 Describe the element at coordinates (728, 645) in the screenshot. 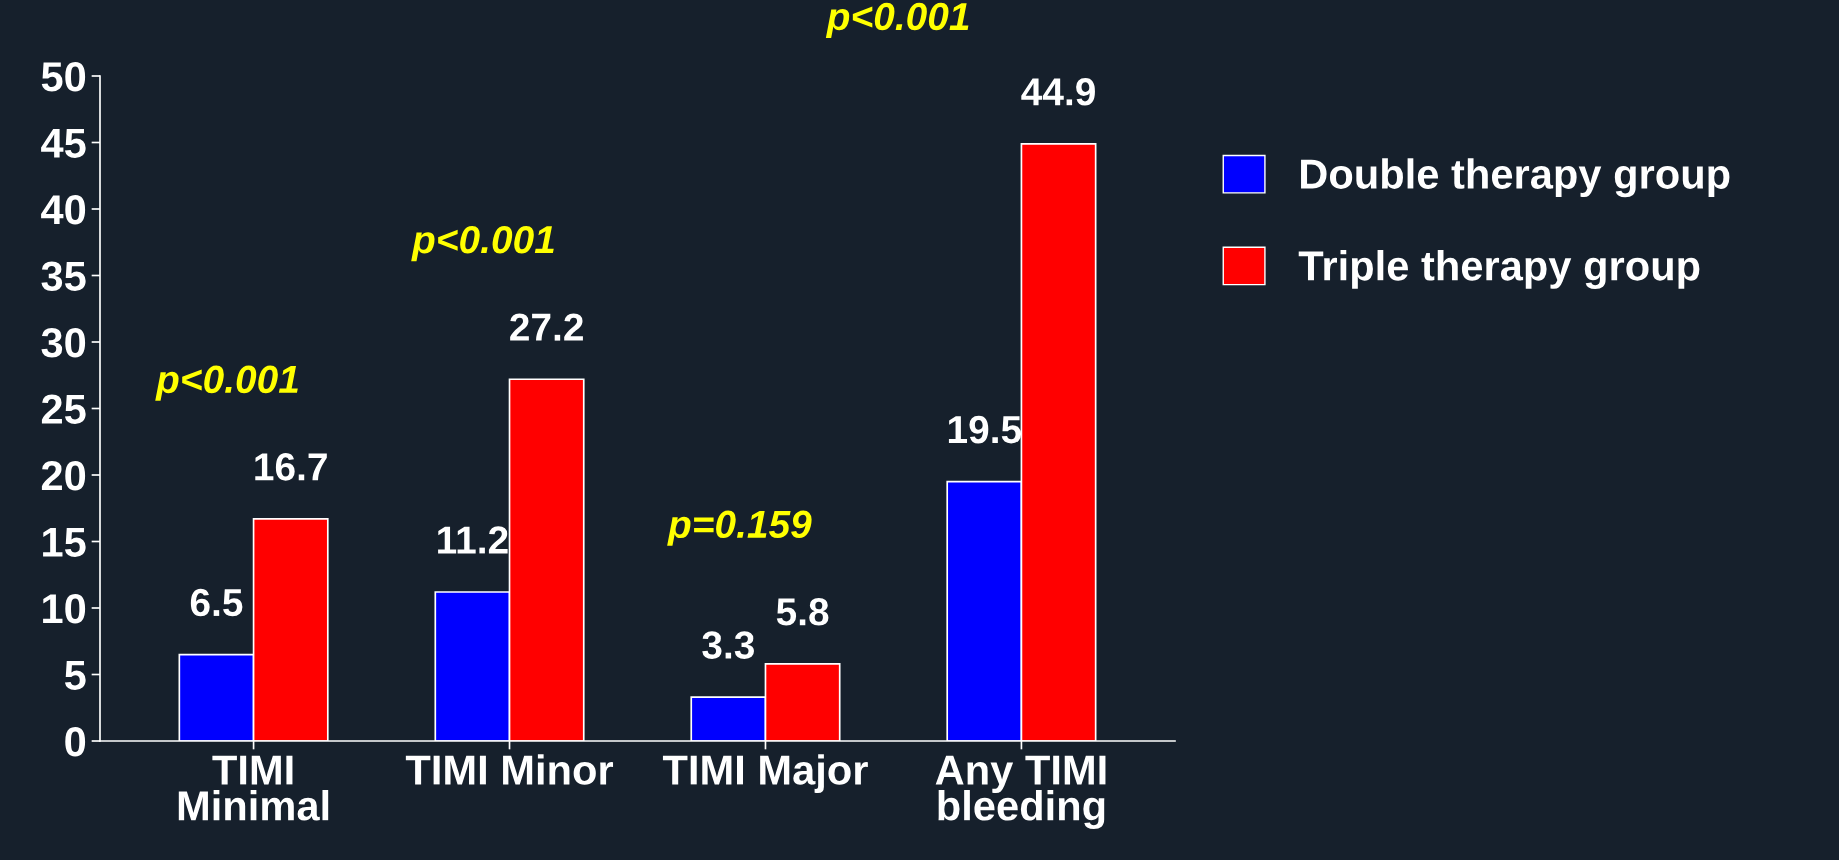

I see `data-label: 3.3` at that location.